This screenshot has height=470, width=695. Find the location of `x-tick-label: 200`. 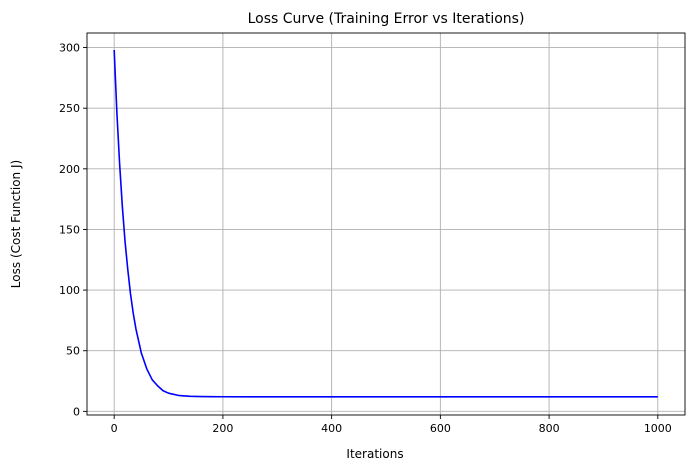

x-tick-label: 200 is located at coordinates (222, 428).